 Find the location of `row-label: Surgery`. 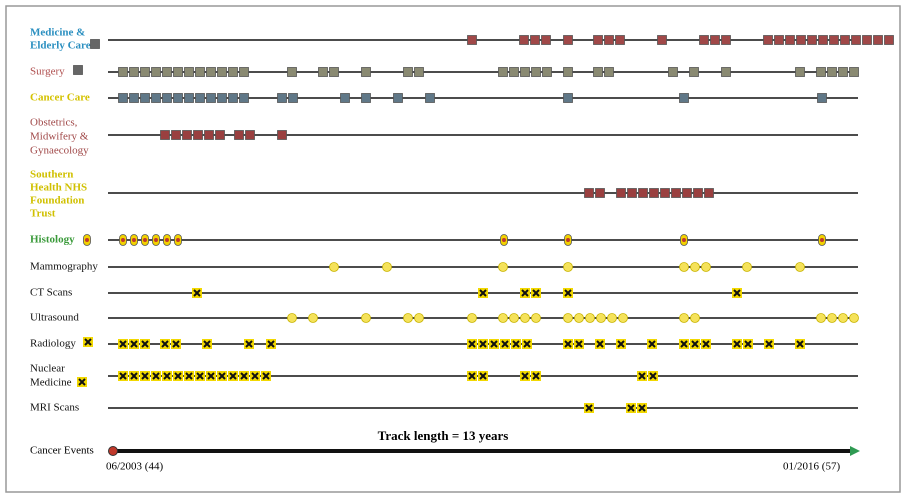

row-label: Surgery is located at coordinates (47, 72).